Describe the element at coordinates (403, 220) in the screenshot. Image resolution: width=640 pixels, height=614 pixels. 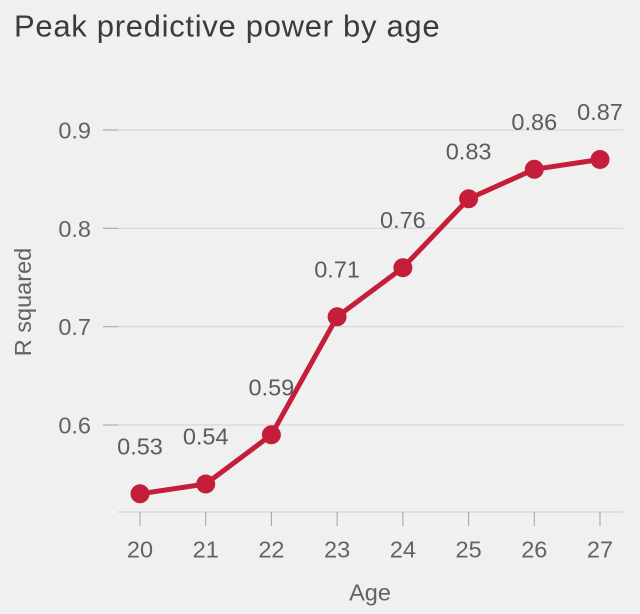
I see `svg-text: 0.76` at that location.